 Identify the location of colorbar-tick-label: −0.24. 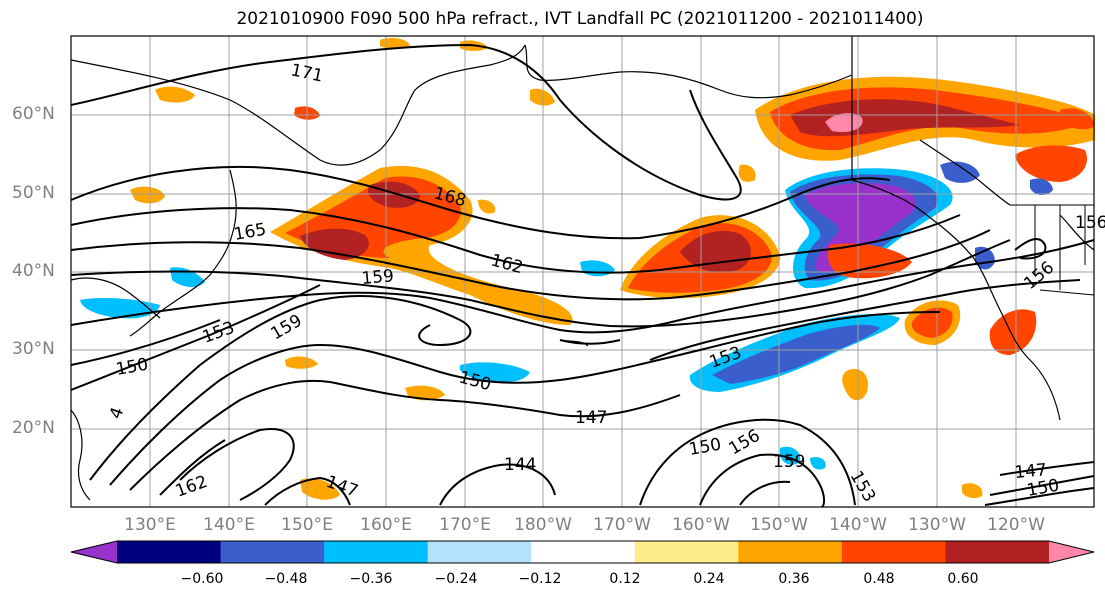
(456, 579).